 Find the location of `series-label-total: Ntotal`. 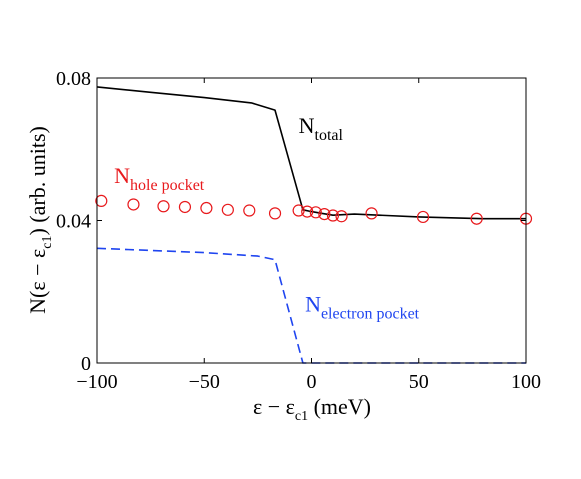

series-label-total: Ntotal is located at coordinates (321, 128).